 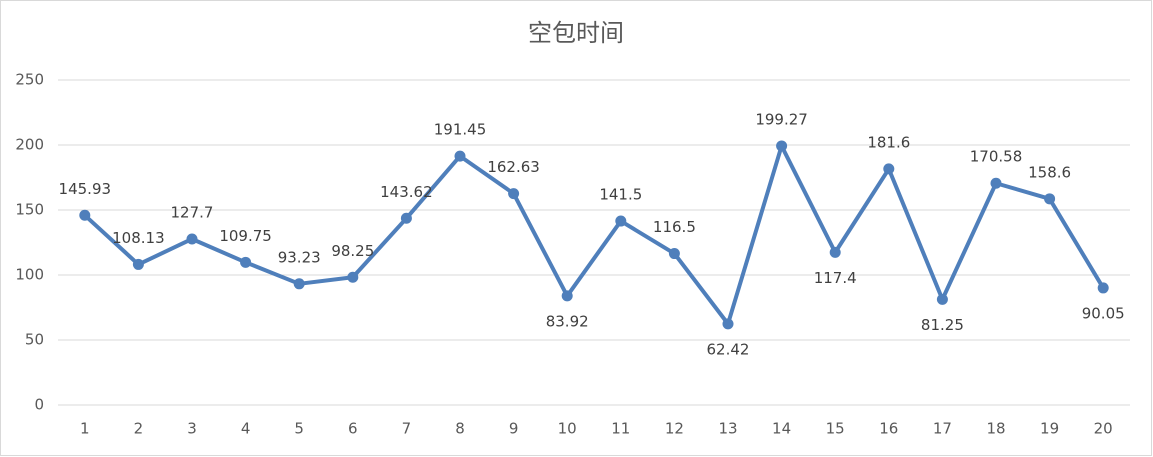 What do you see at coordinates (1103, 313) in the screenshot?
I see `data-label: 90.05` at bounding box center [1103, 313].